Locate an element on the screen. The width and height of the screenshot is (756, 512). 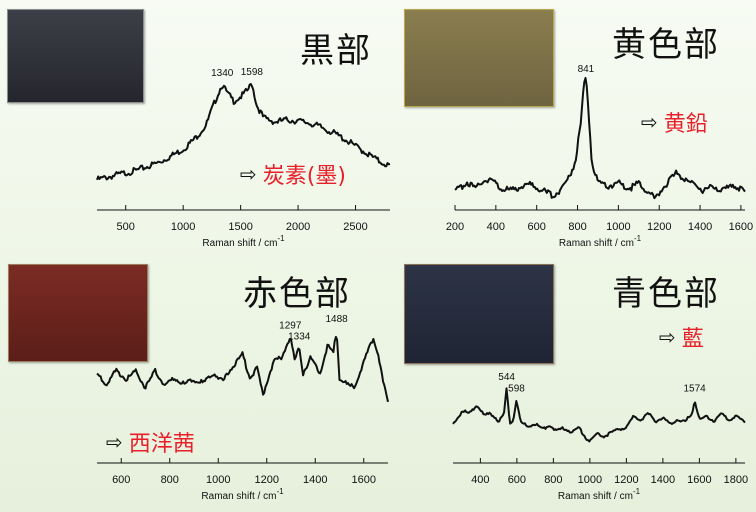
result-yellow: ⇨ 黄鉛 is located at coordinates (674, 122).